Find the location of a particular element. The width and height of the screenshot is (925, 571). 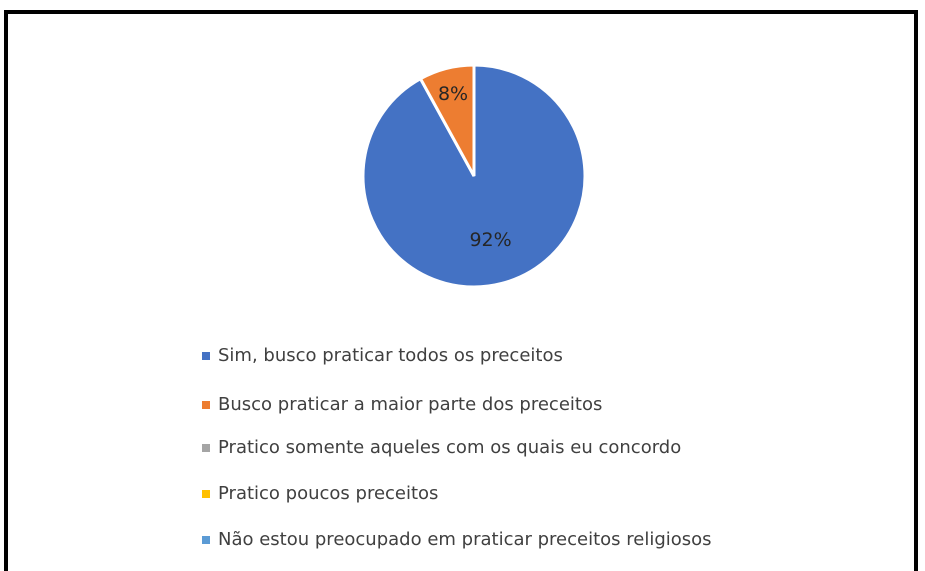

legend-label: Pratico poucos preceitos is located at coordinates (328, 493).